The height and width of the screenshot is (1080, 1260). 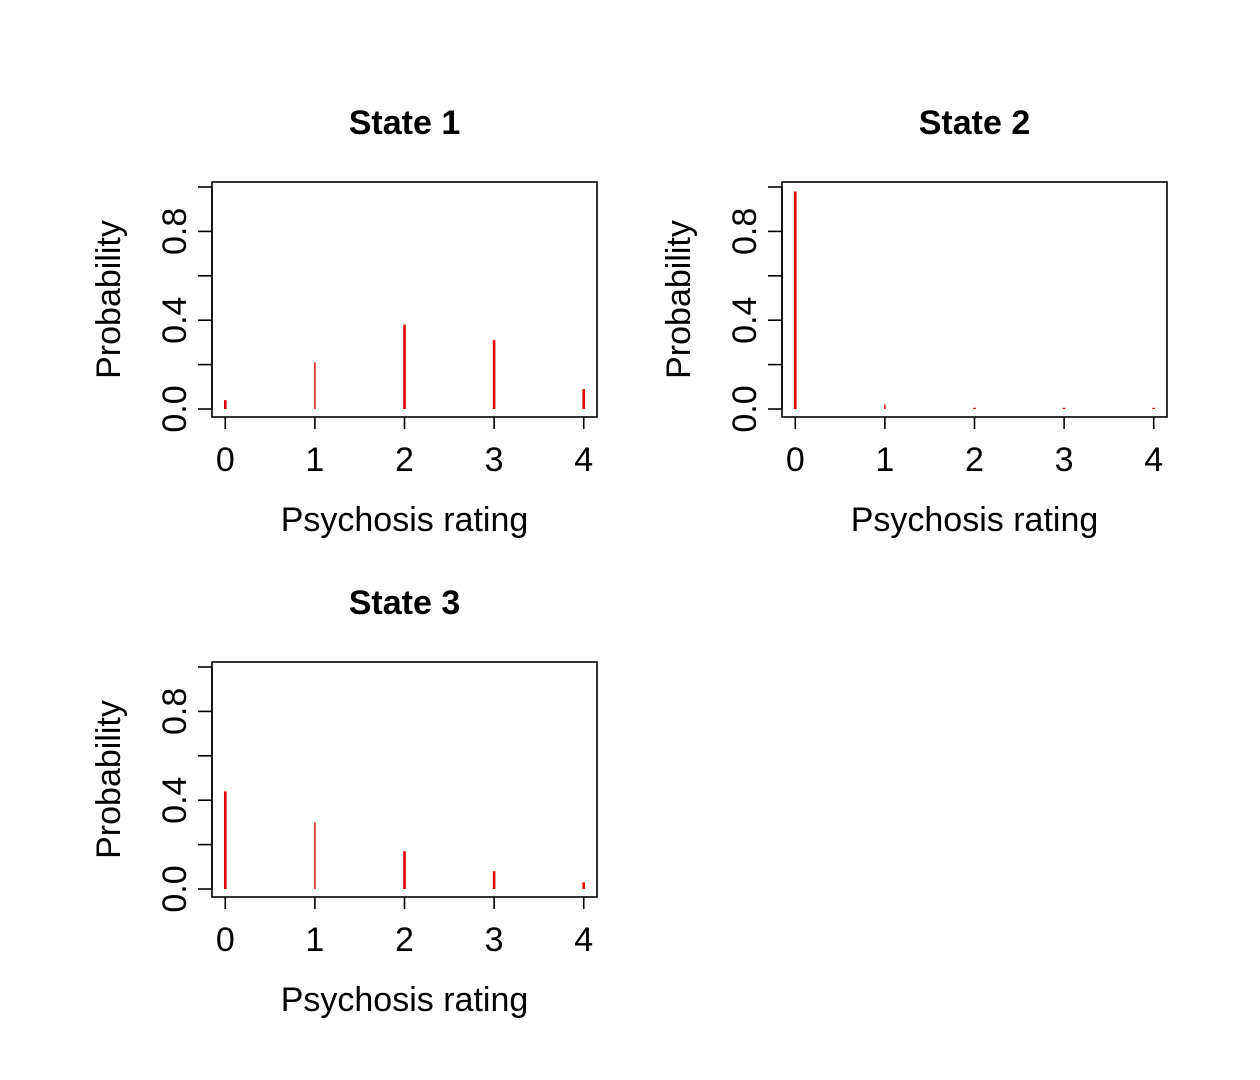 What do you see at coordinates (405, 603) in the screenshot?
I see `chart-title: State 3` at bounding box center [405, 603].